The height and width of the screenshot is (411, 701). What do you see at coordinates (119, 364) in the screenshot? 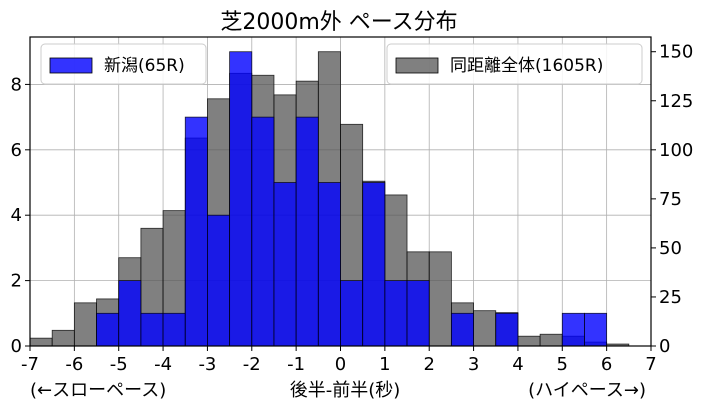
I see `x-tick-label: -5` at bounding box center [119, 364].